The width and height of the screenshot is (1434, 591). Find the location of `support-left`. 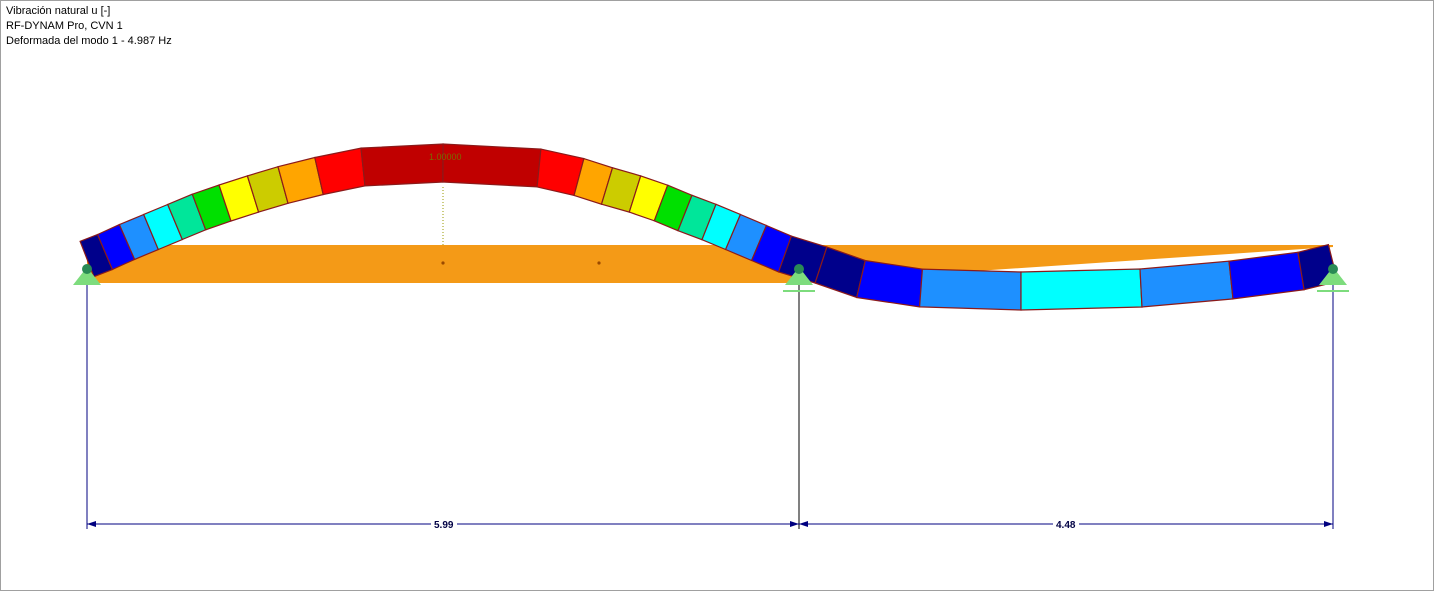

support-left is located at coordinates (87, 274).